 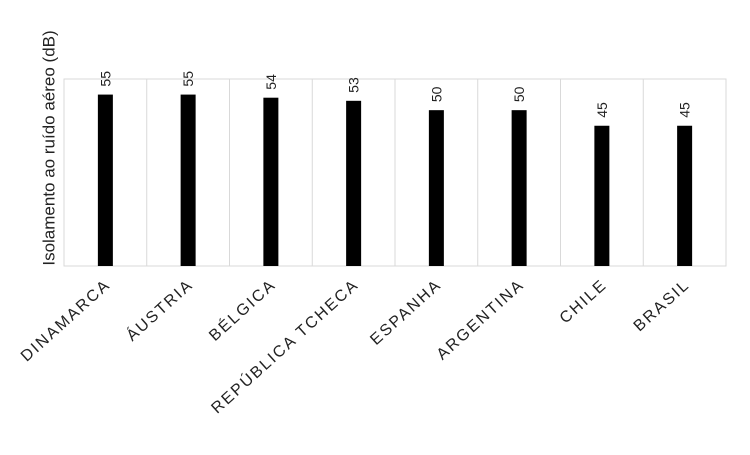 I want to click on x-tick-label: CHILE, so click(x=584, y=301).